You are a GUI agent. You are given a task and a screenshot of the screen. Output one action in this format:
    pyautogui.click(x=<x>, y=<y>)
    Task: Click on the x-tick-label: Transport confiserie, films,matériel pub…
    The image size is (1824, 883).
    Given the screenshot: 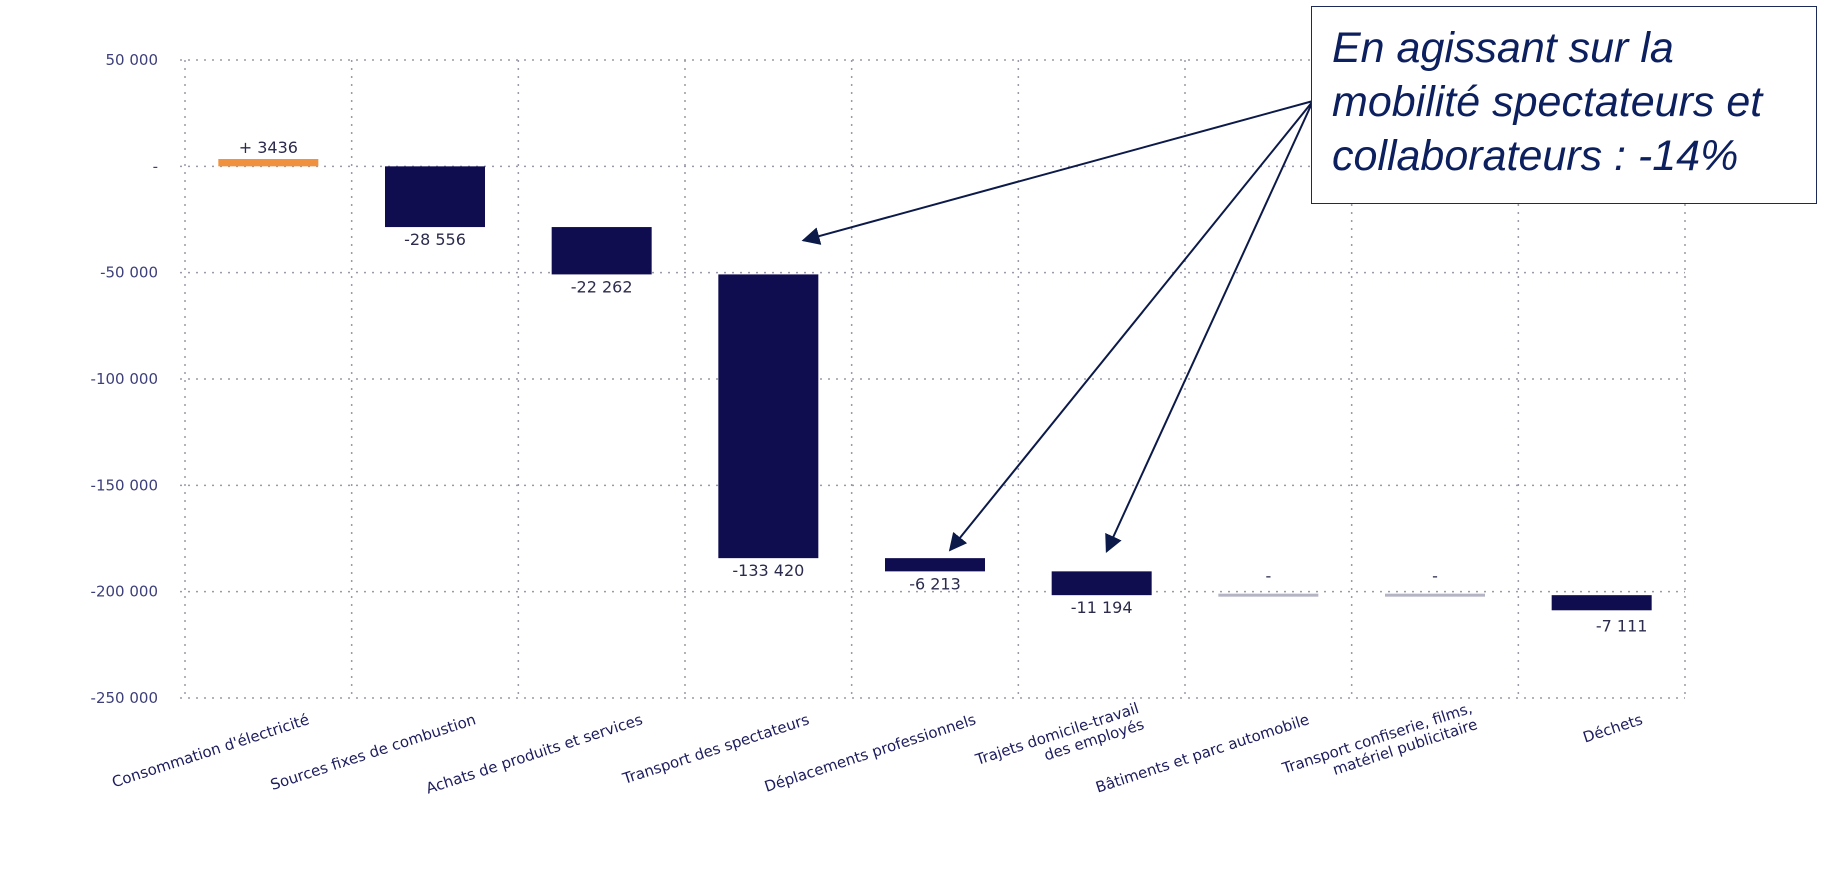 What is the action you would take?
    pyautogui.click(x=1379, y=746)
    